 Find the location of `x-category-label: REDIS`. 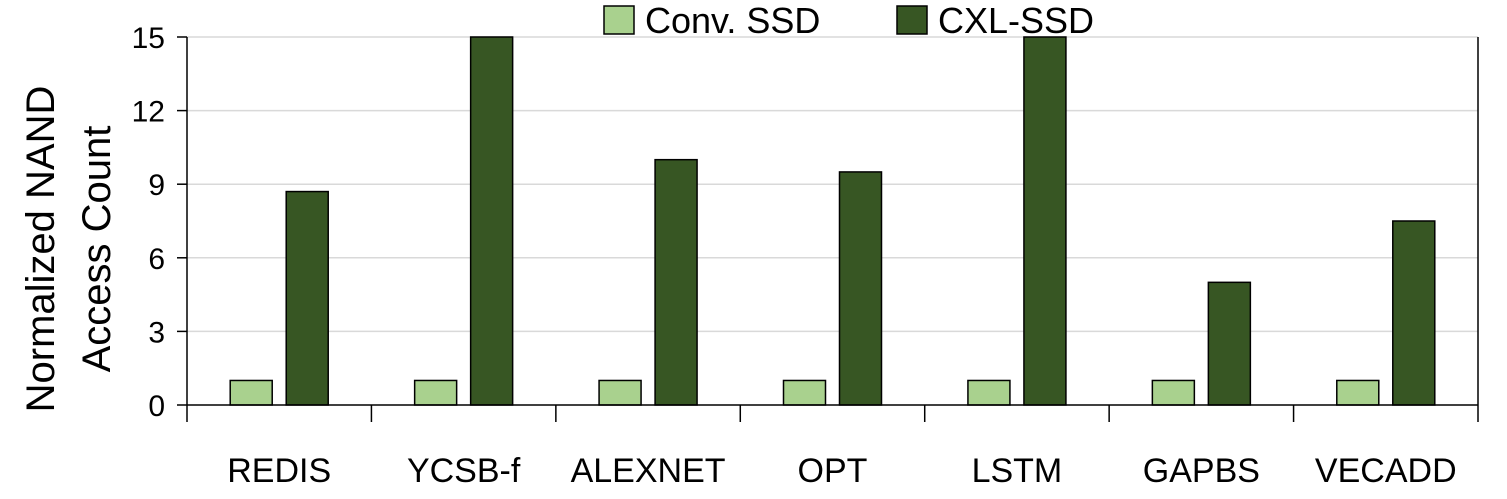

x-category-label: REDIS is located at coordinates (279, 471).